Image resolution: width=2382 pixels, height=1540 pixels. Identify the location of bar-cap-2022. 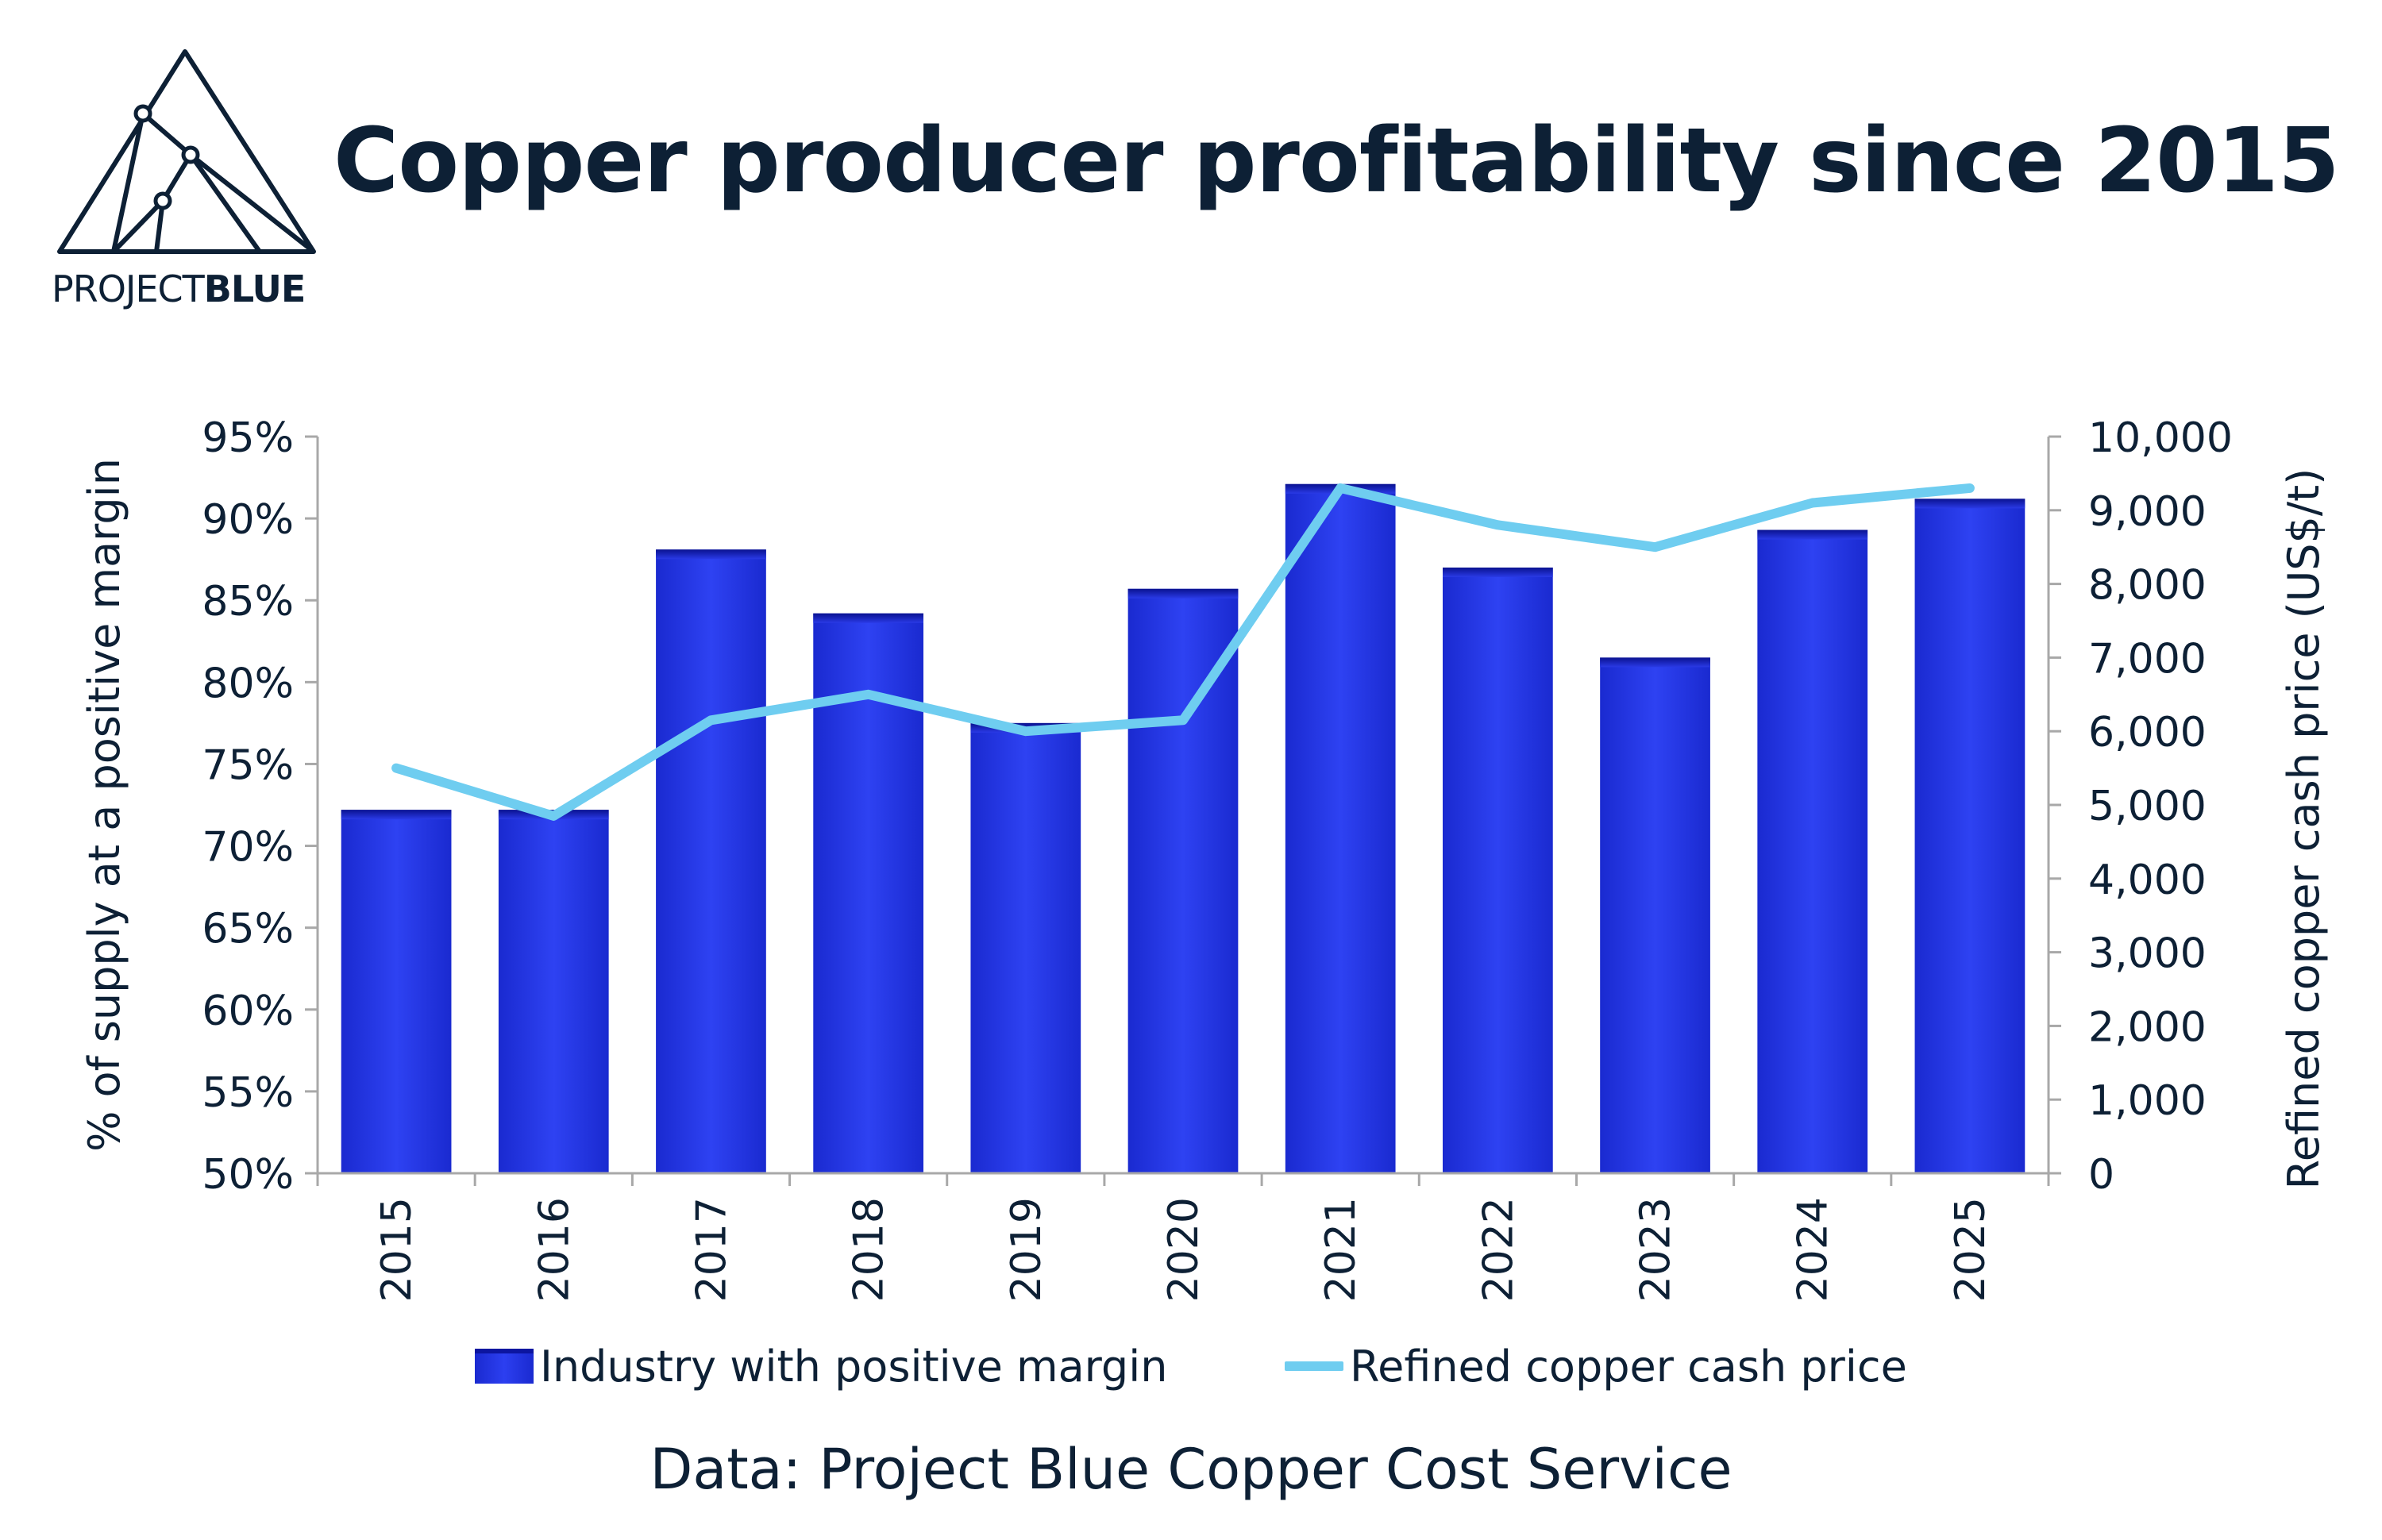
(1498, 572).